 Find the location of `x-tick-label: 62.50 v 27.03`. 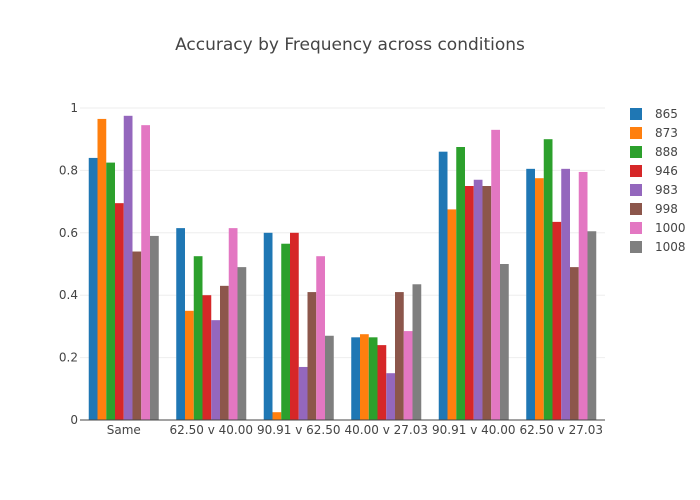

x-tick-label: 62.50 v 27.03 is located at coordinates (561, 430).